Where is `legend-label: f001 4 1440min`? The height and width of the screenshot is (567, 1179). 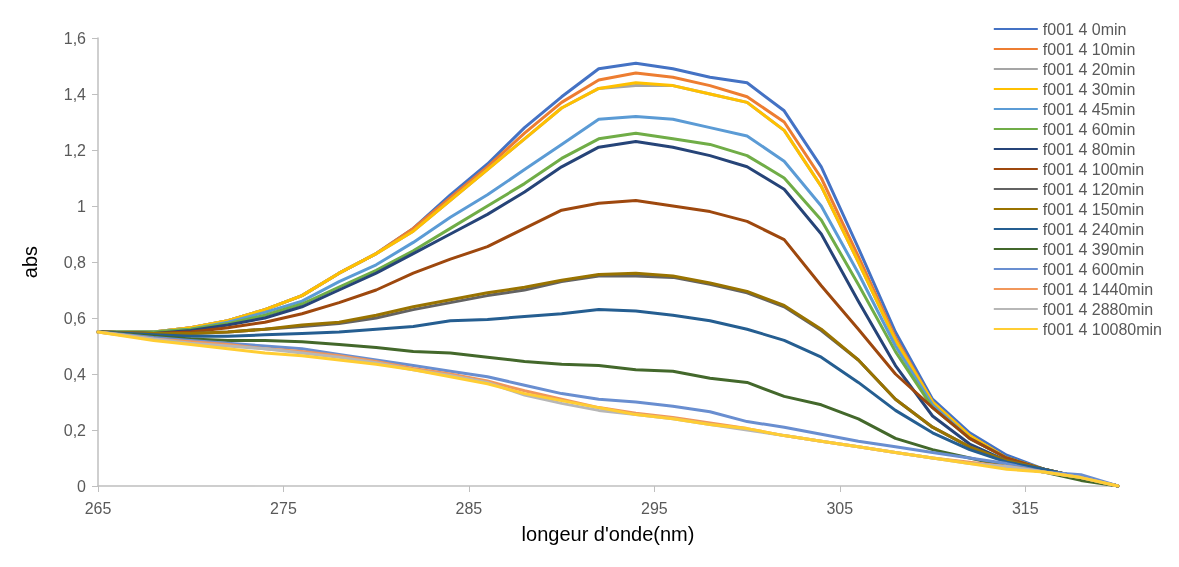
legend-label: f001 4 1440min is located at coordinates (1098, 289).